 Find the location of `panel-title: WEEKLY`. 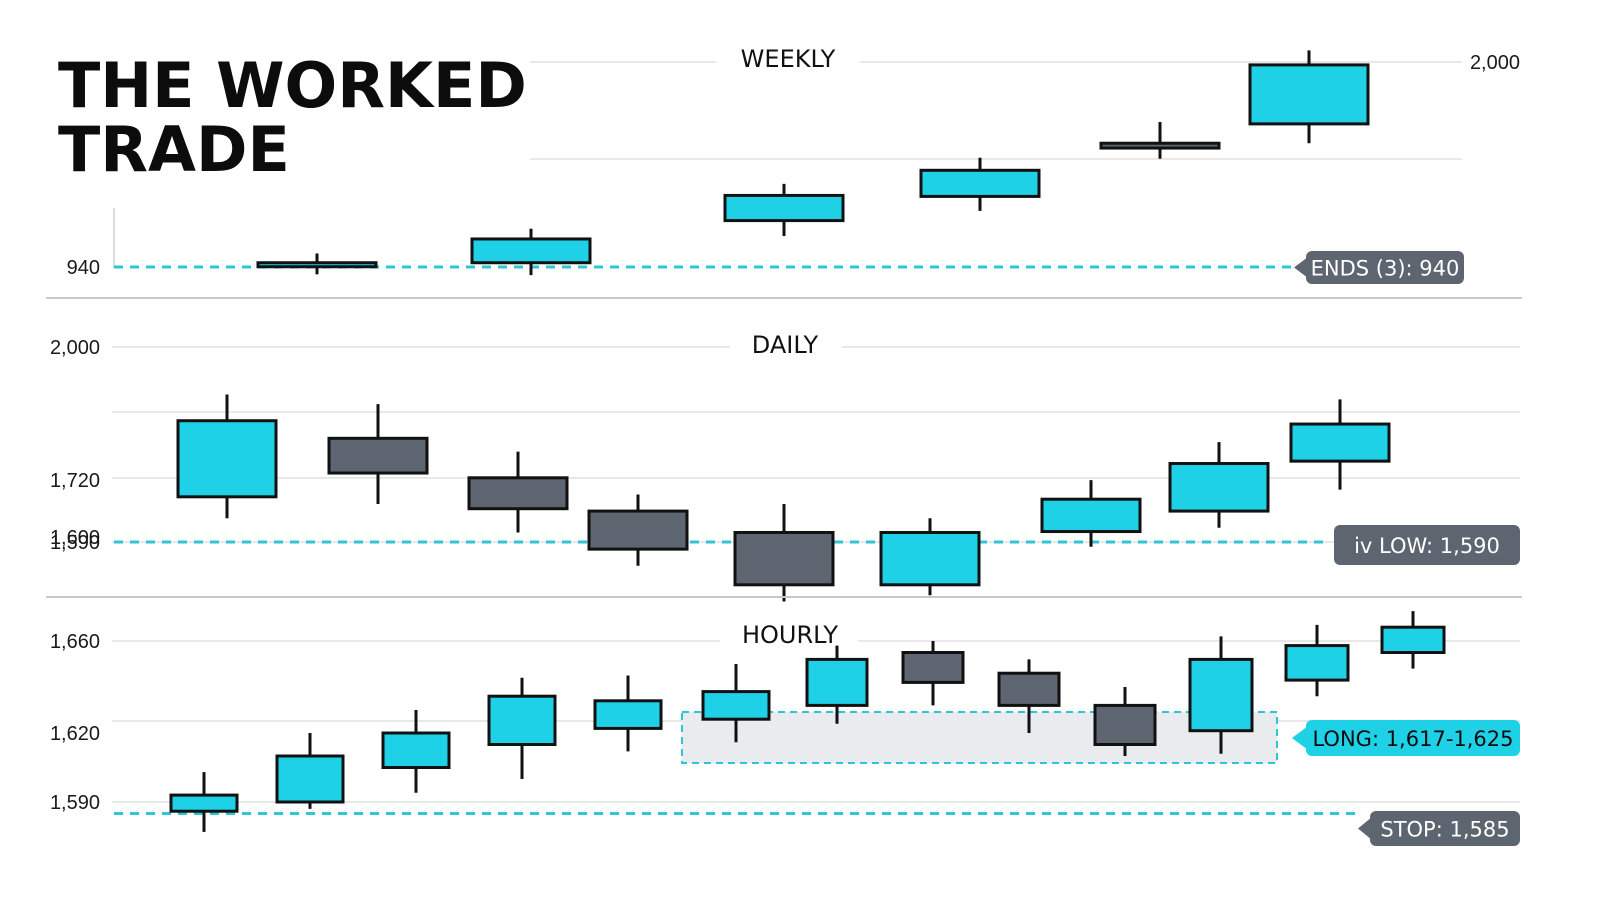

panel-title: WEEKLY is located at coordinates (788, 59).